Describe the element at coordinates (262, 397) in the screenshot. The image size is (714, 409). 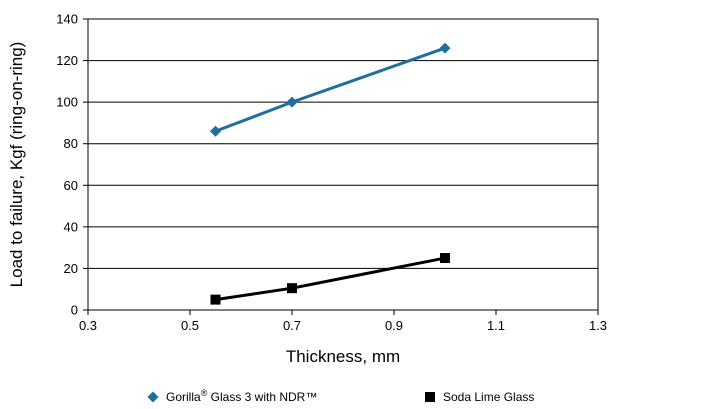
I see `legend-label-gorilla-rest: Glass 3 with NDR™` at that location.